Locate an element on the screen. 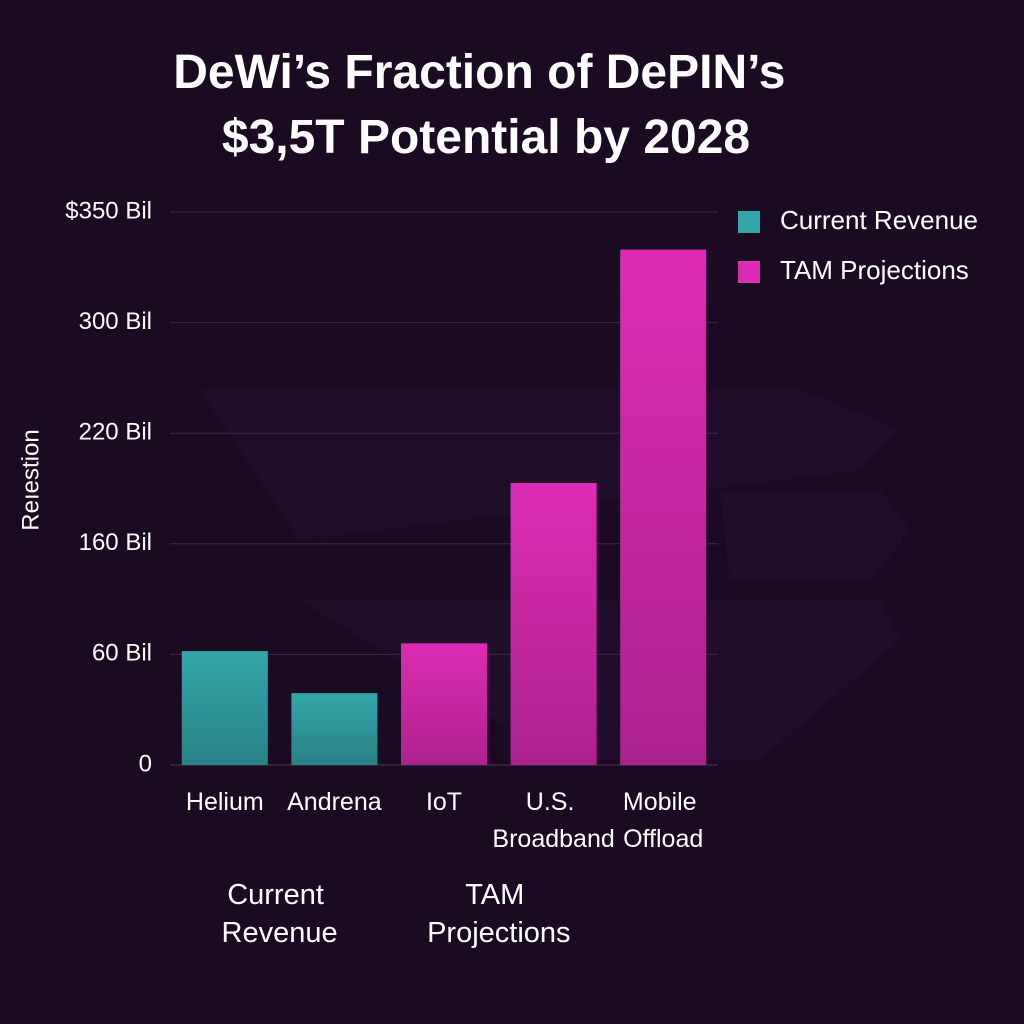  group-label: TAM Projections is located at coordinates (498, 914).